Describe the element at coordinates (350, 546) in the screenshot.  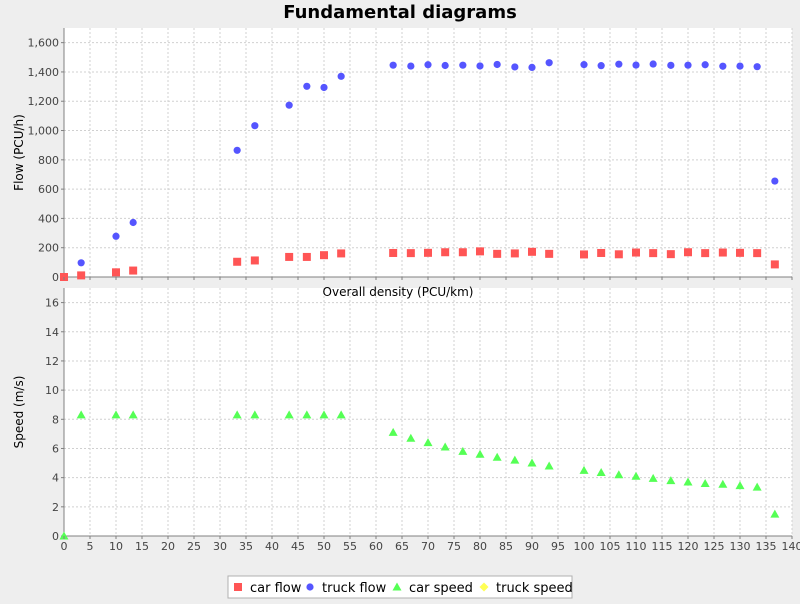
I see `x-tick-label: 55` at that location.